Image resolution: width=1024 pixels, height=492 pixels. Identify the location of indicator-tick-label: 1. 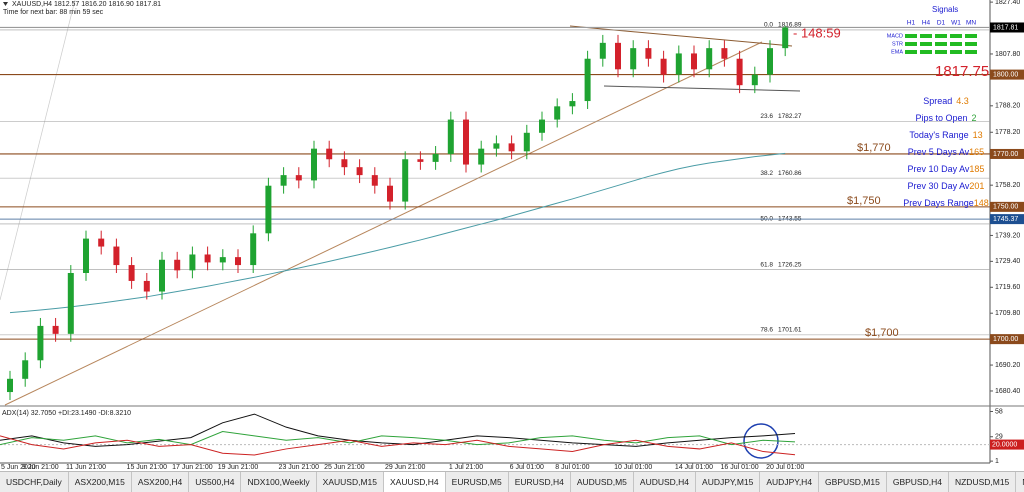
(997, 461).